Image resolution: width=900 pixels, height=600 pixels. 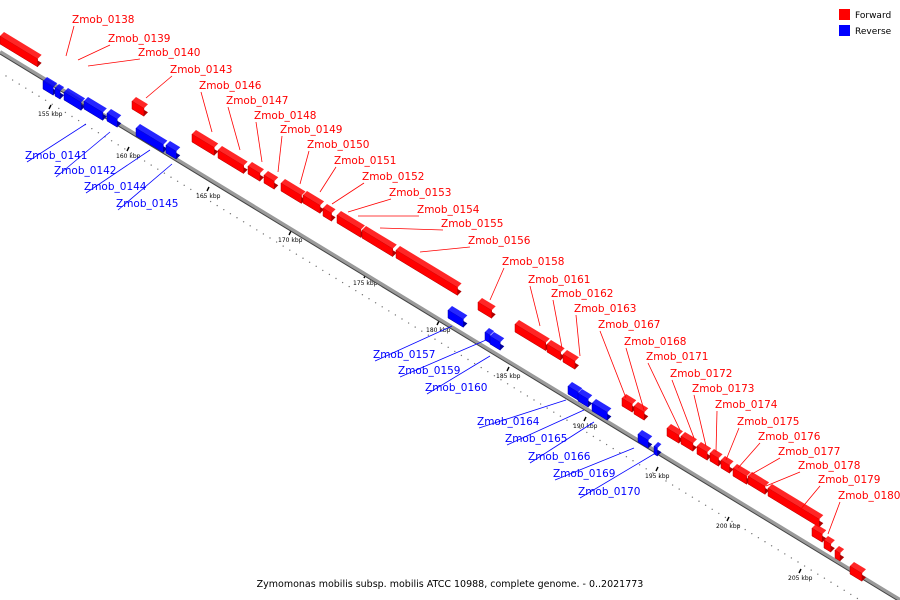 I want to click on gene-id: Zmob_0159, so click(x=429, y=371).